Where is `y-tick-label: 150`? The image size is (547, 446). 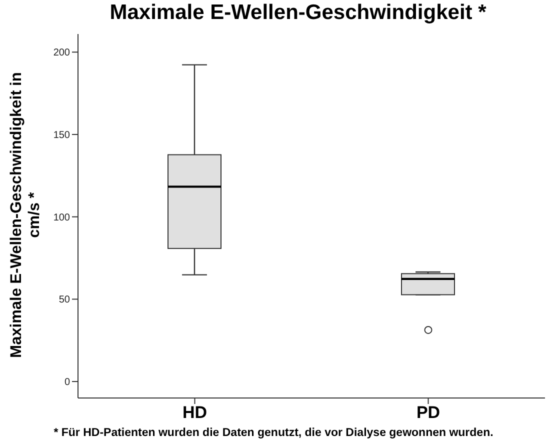
y-tick-label: 150 is located at coordinates (61, 136).